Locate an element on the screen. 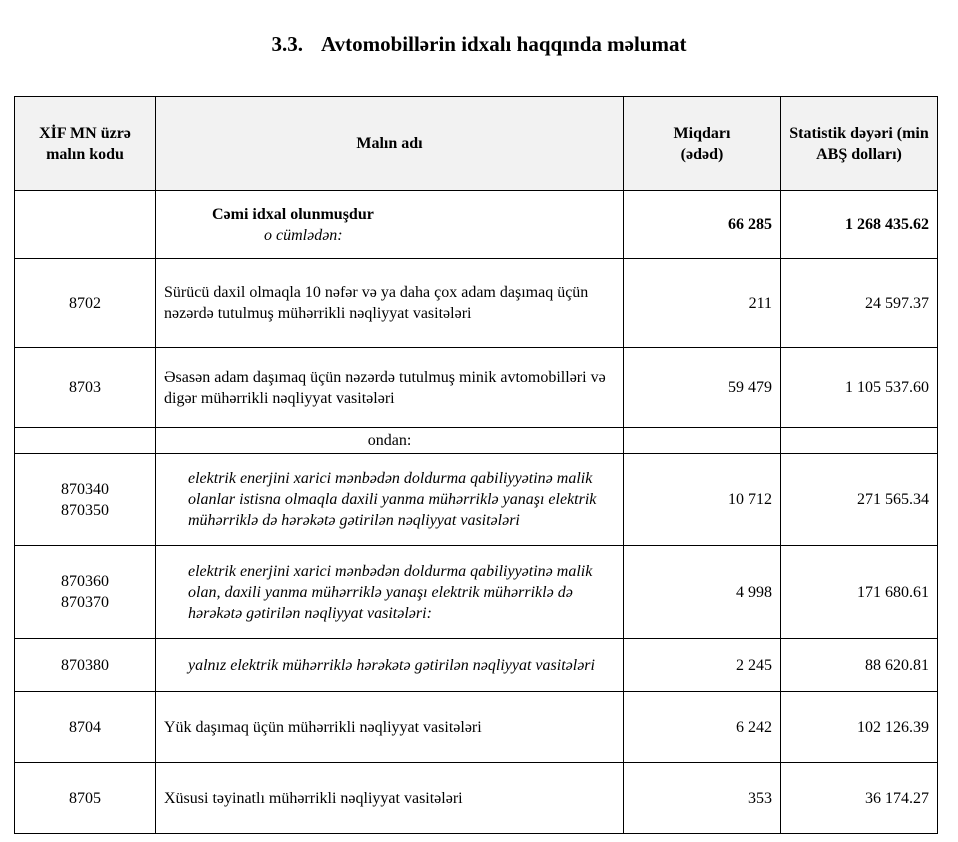 This screenshot has height=842, width=958. header-name: Malın adı is located at coordinates (389, 143).